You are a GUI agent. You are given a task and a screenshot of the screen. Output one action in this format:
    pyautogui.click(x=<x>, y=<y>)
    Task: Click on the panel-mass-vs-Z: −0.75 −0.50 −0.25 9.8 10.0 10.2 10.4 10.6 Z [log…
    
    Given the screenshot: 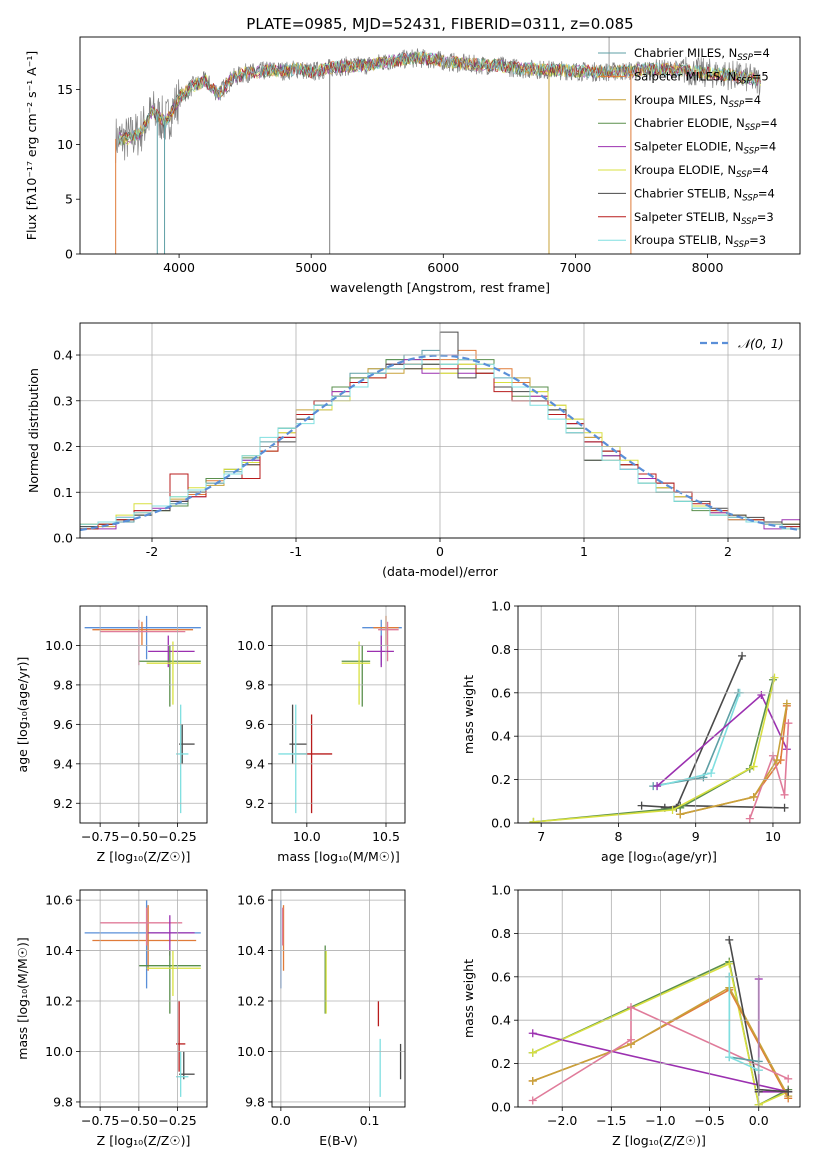 What is the action you would take?
    pyautogui.click(x=111, y=1018)
    